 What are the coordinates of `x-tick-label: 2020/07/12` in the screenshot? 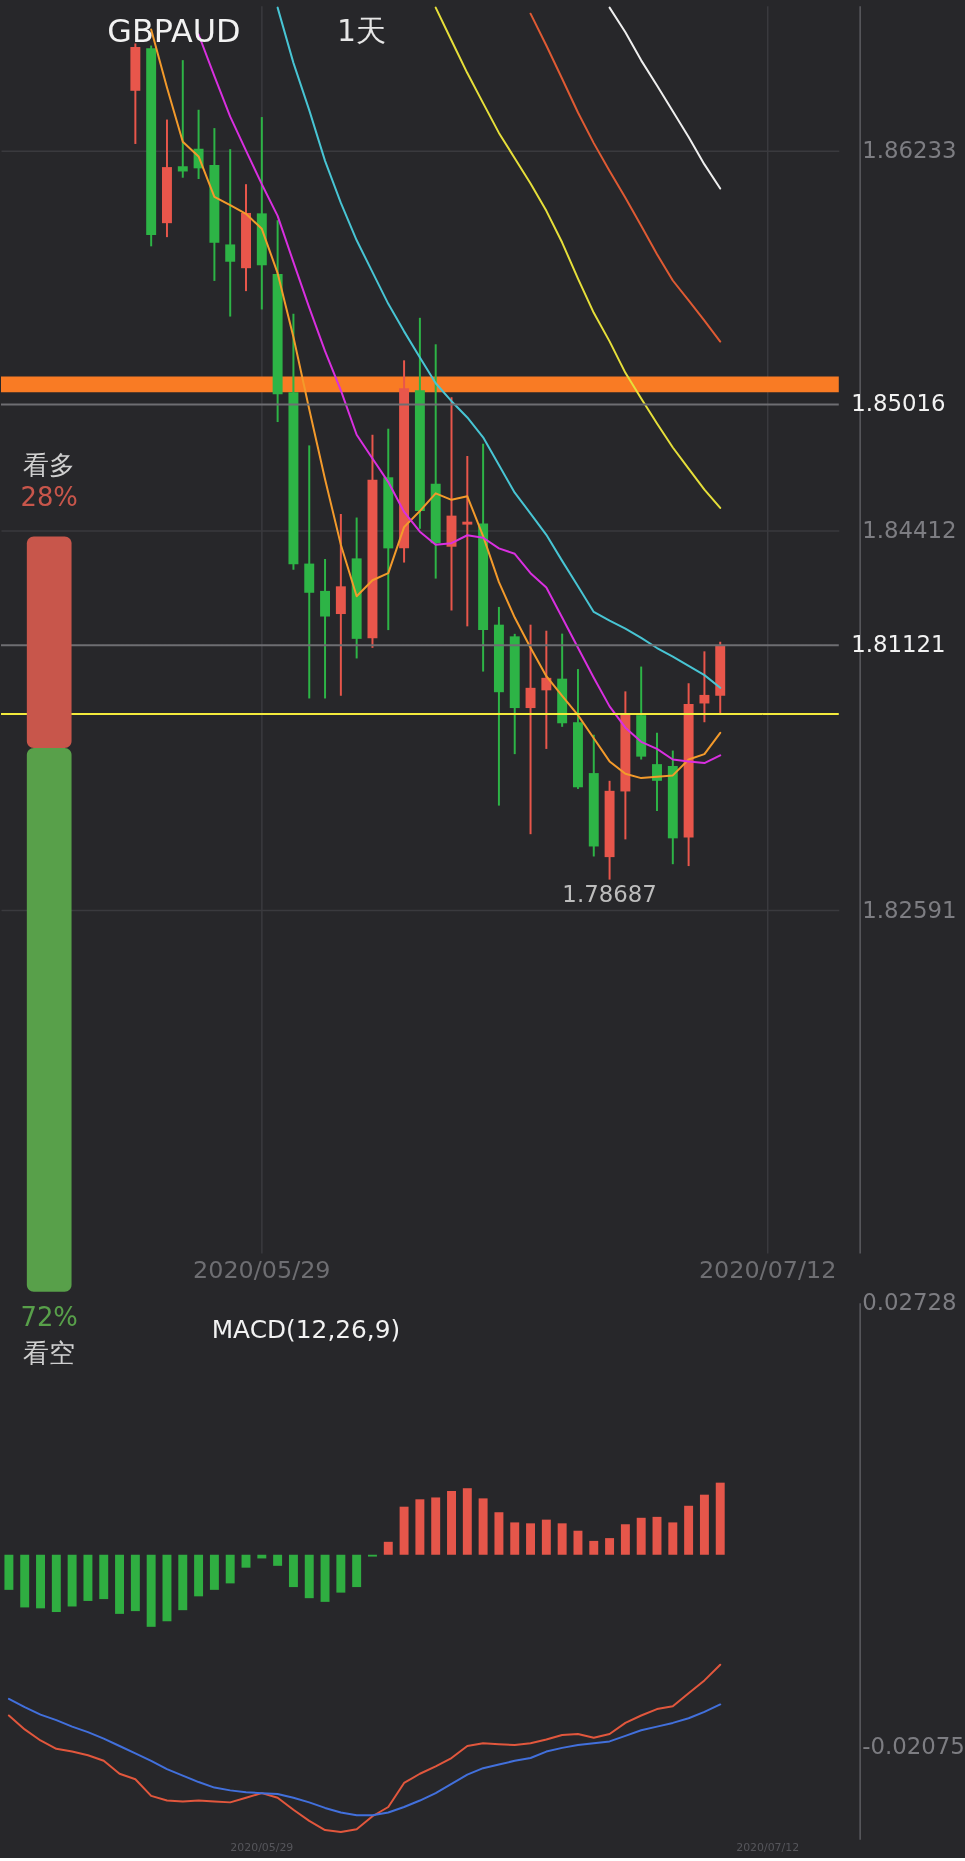 It's located at (767, 1270).